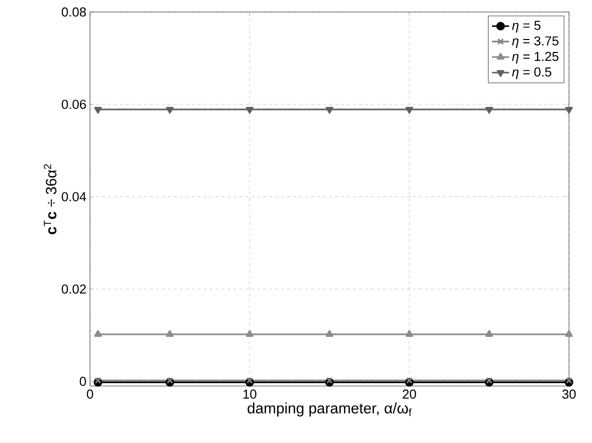 Image resolution: width=592 pixels, height=443 pixels. Describe the element at coordinates (50, 199) in the screenshot. I see `y-axis-title: c$^{T}$c ÷ 36α$^{2}$` at that location.